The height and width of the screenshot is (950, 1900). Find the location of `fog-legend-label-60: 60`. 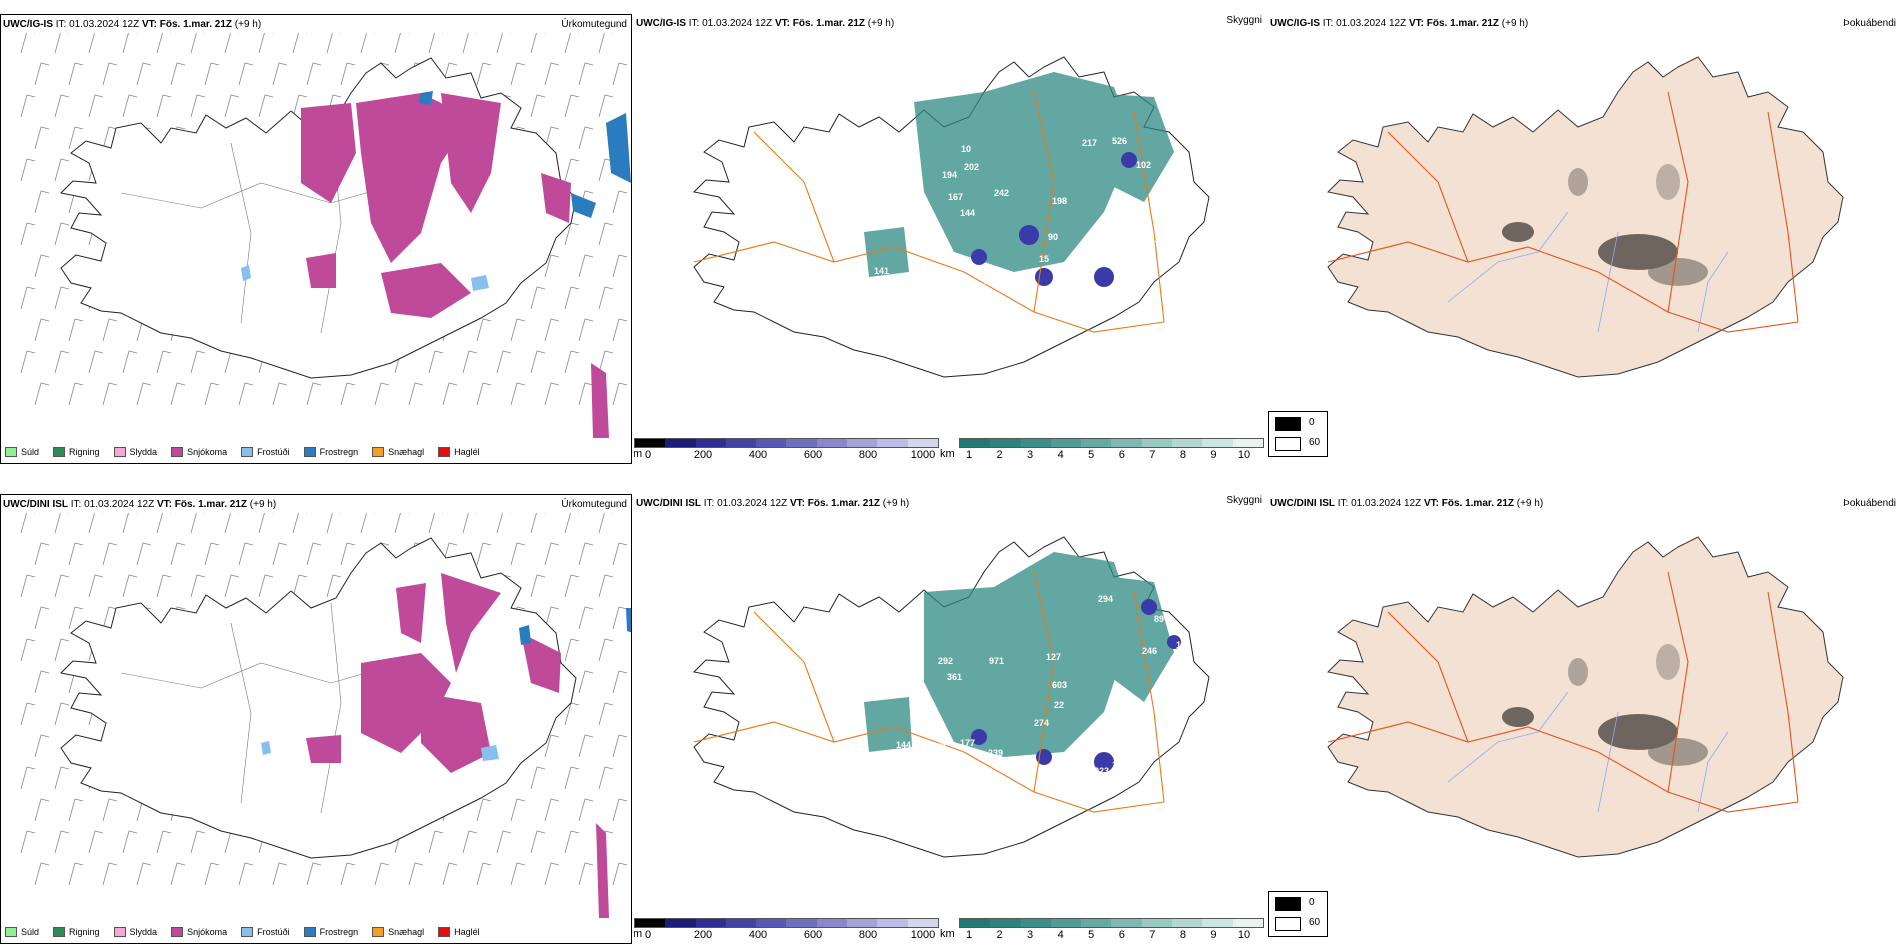

fog-legend-label-60: 60 is located at coordinates (1315, 442).